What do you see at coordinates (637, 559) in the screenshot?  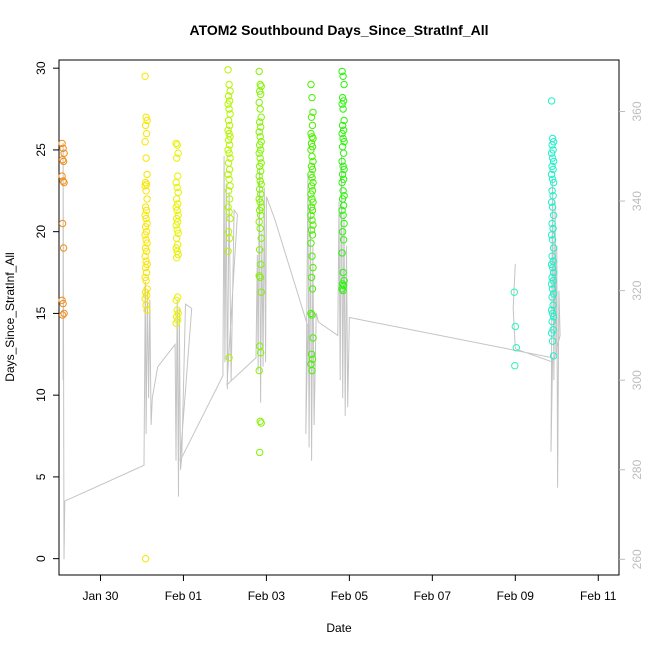 I see `y2-tick-label: 260` at bounding box center [637, 559].